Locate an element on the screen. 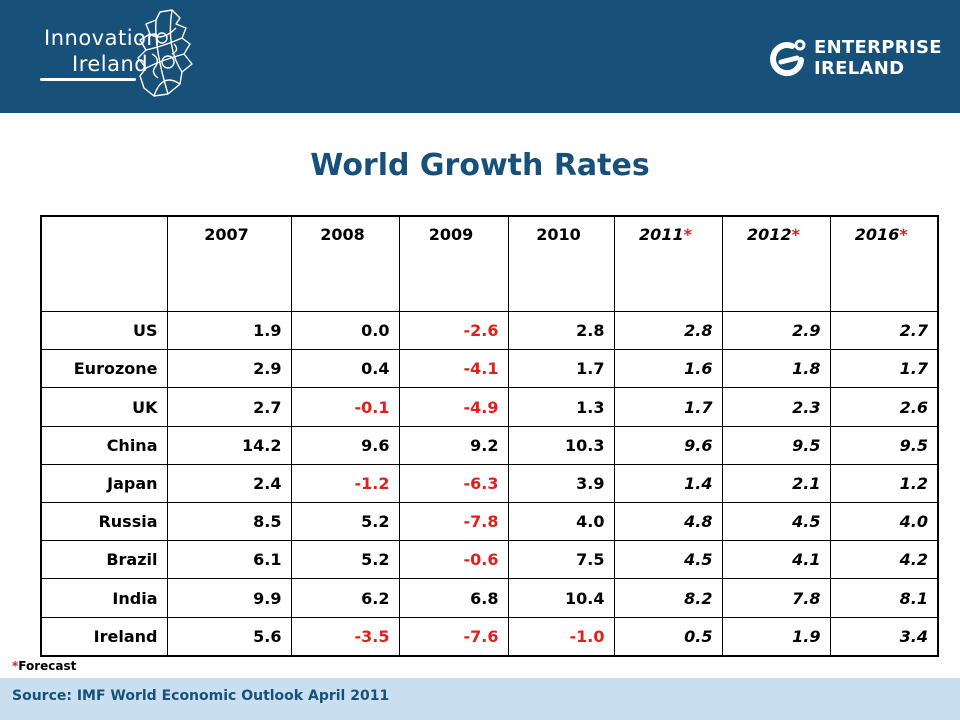 The height and width of the screenshot is (720, 960). forecast-footnote: *Forecast is located at coordinates (44, 666).